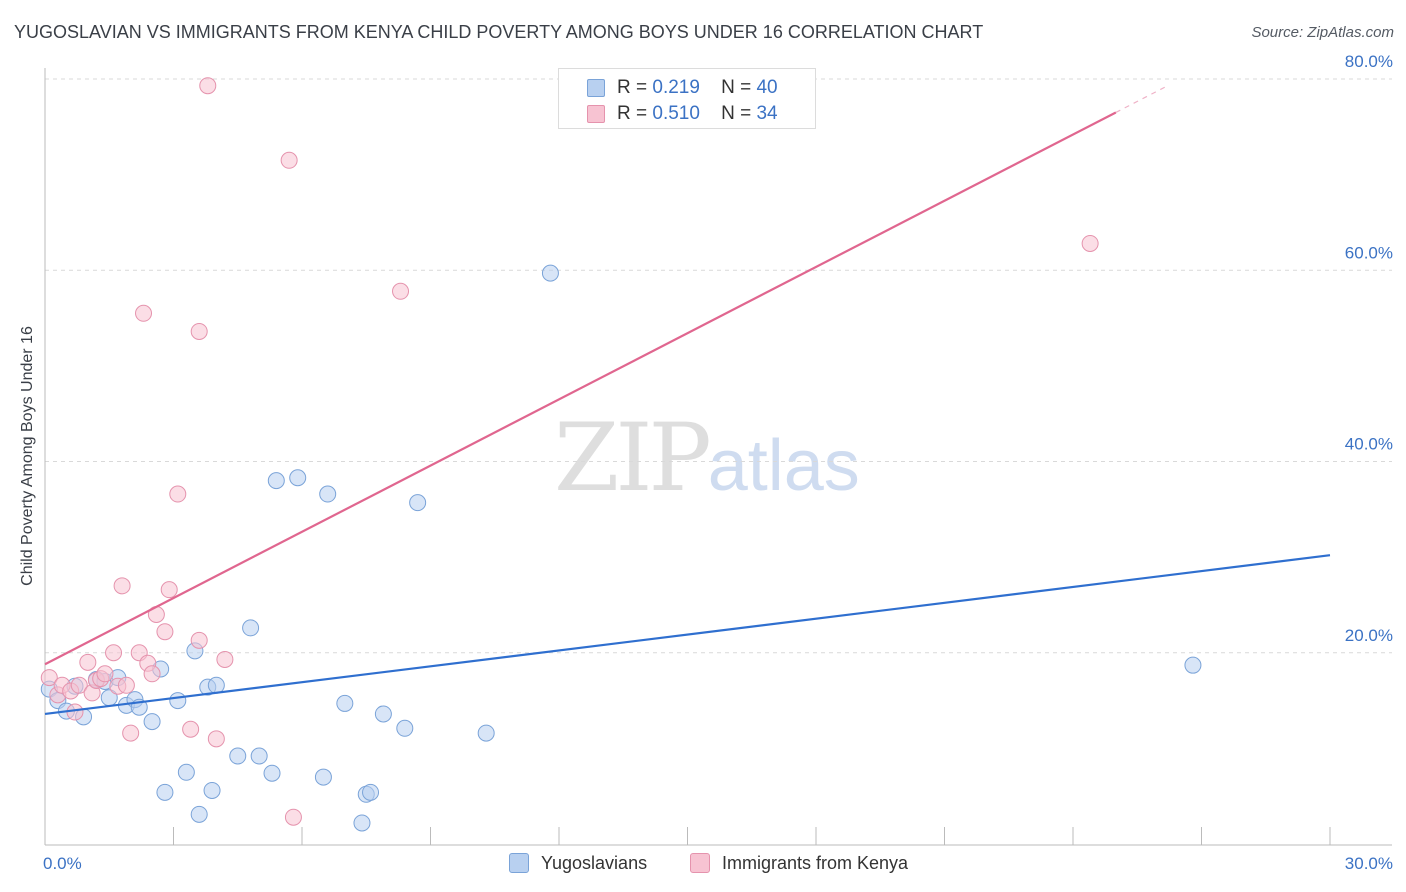 The width and height of the screenshot is (1406, 892). I want to click on legend-n-value-1: 40, so click(767, 87).